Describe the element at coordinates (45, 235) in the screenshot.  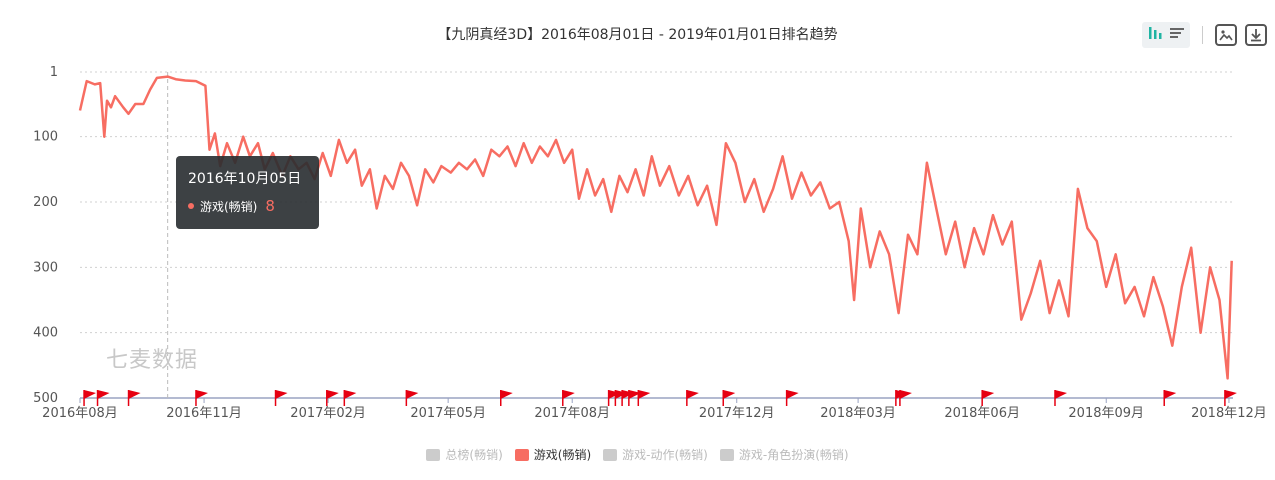
I see `y-axis: 1 100 200 300 400 500` at that location.